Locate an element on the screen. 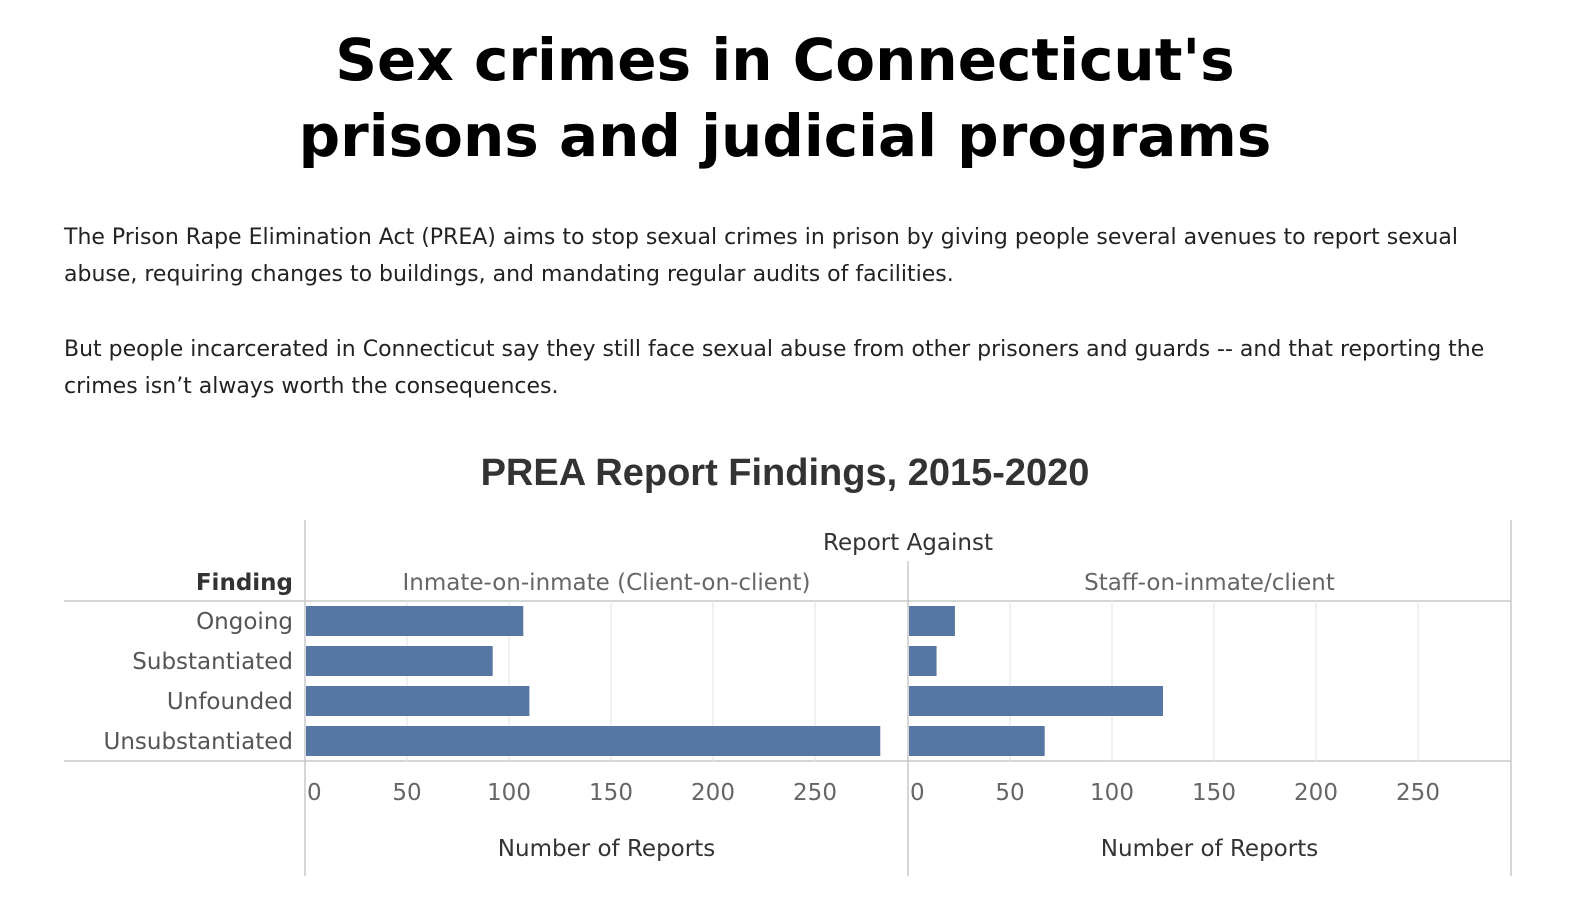 Image resolution: width=1570 pixels, height=898 pixels. row-header-label: Finding is located at coordinates (244, 583).